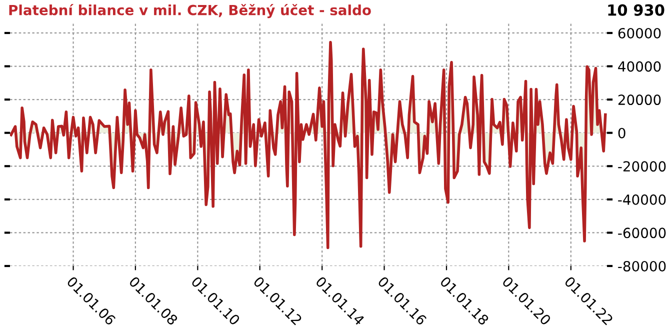 The image size is (670, 335). Describe the element at coordinates (642, 199) in the screenshot. I see `y-tick-label: -40000` at that location.